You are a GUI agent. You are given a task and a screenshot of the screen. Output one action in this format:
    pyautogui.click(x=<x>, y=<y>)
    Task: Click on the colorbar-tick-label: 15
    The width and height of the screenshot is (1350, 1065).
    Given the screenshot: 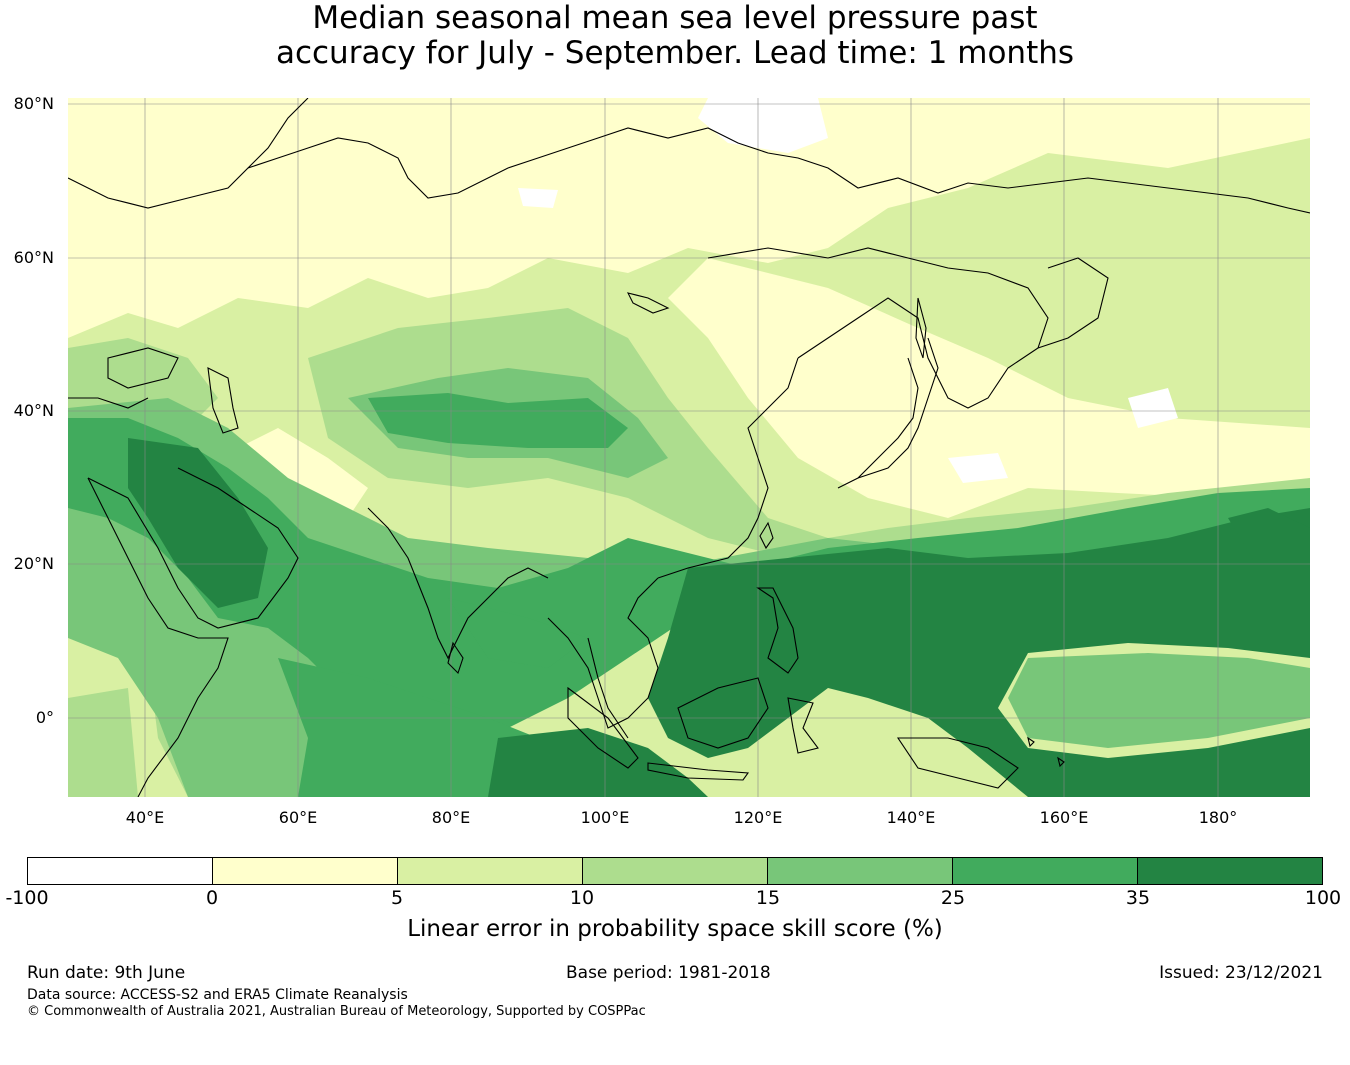 What is the action you would take?
    pyautogui.click(x=768, y=898)
    